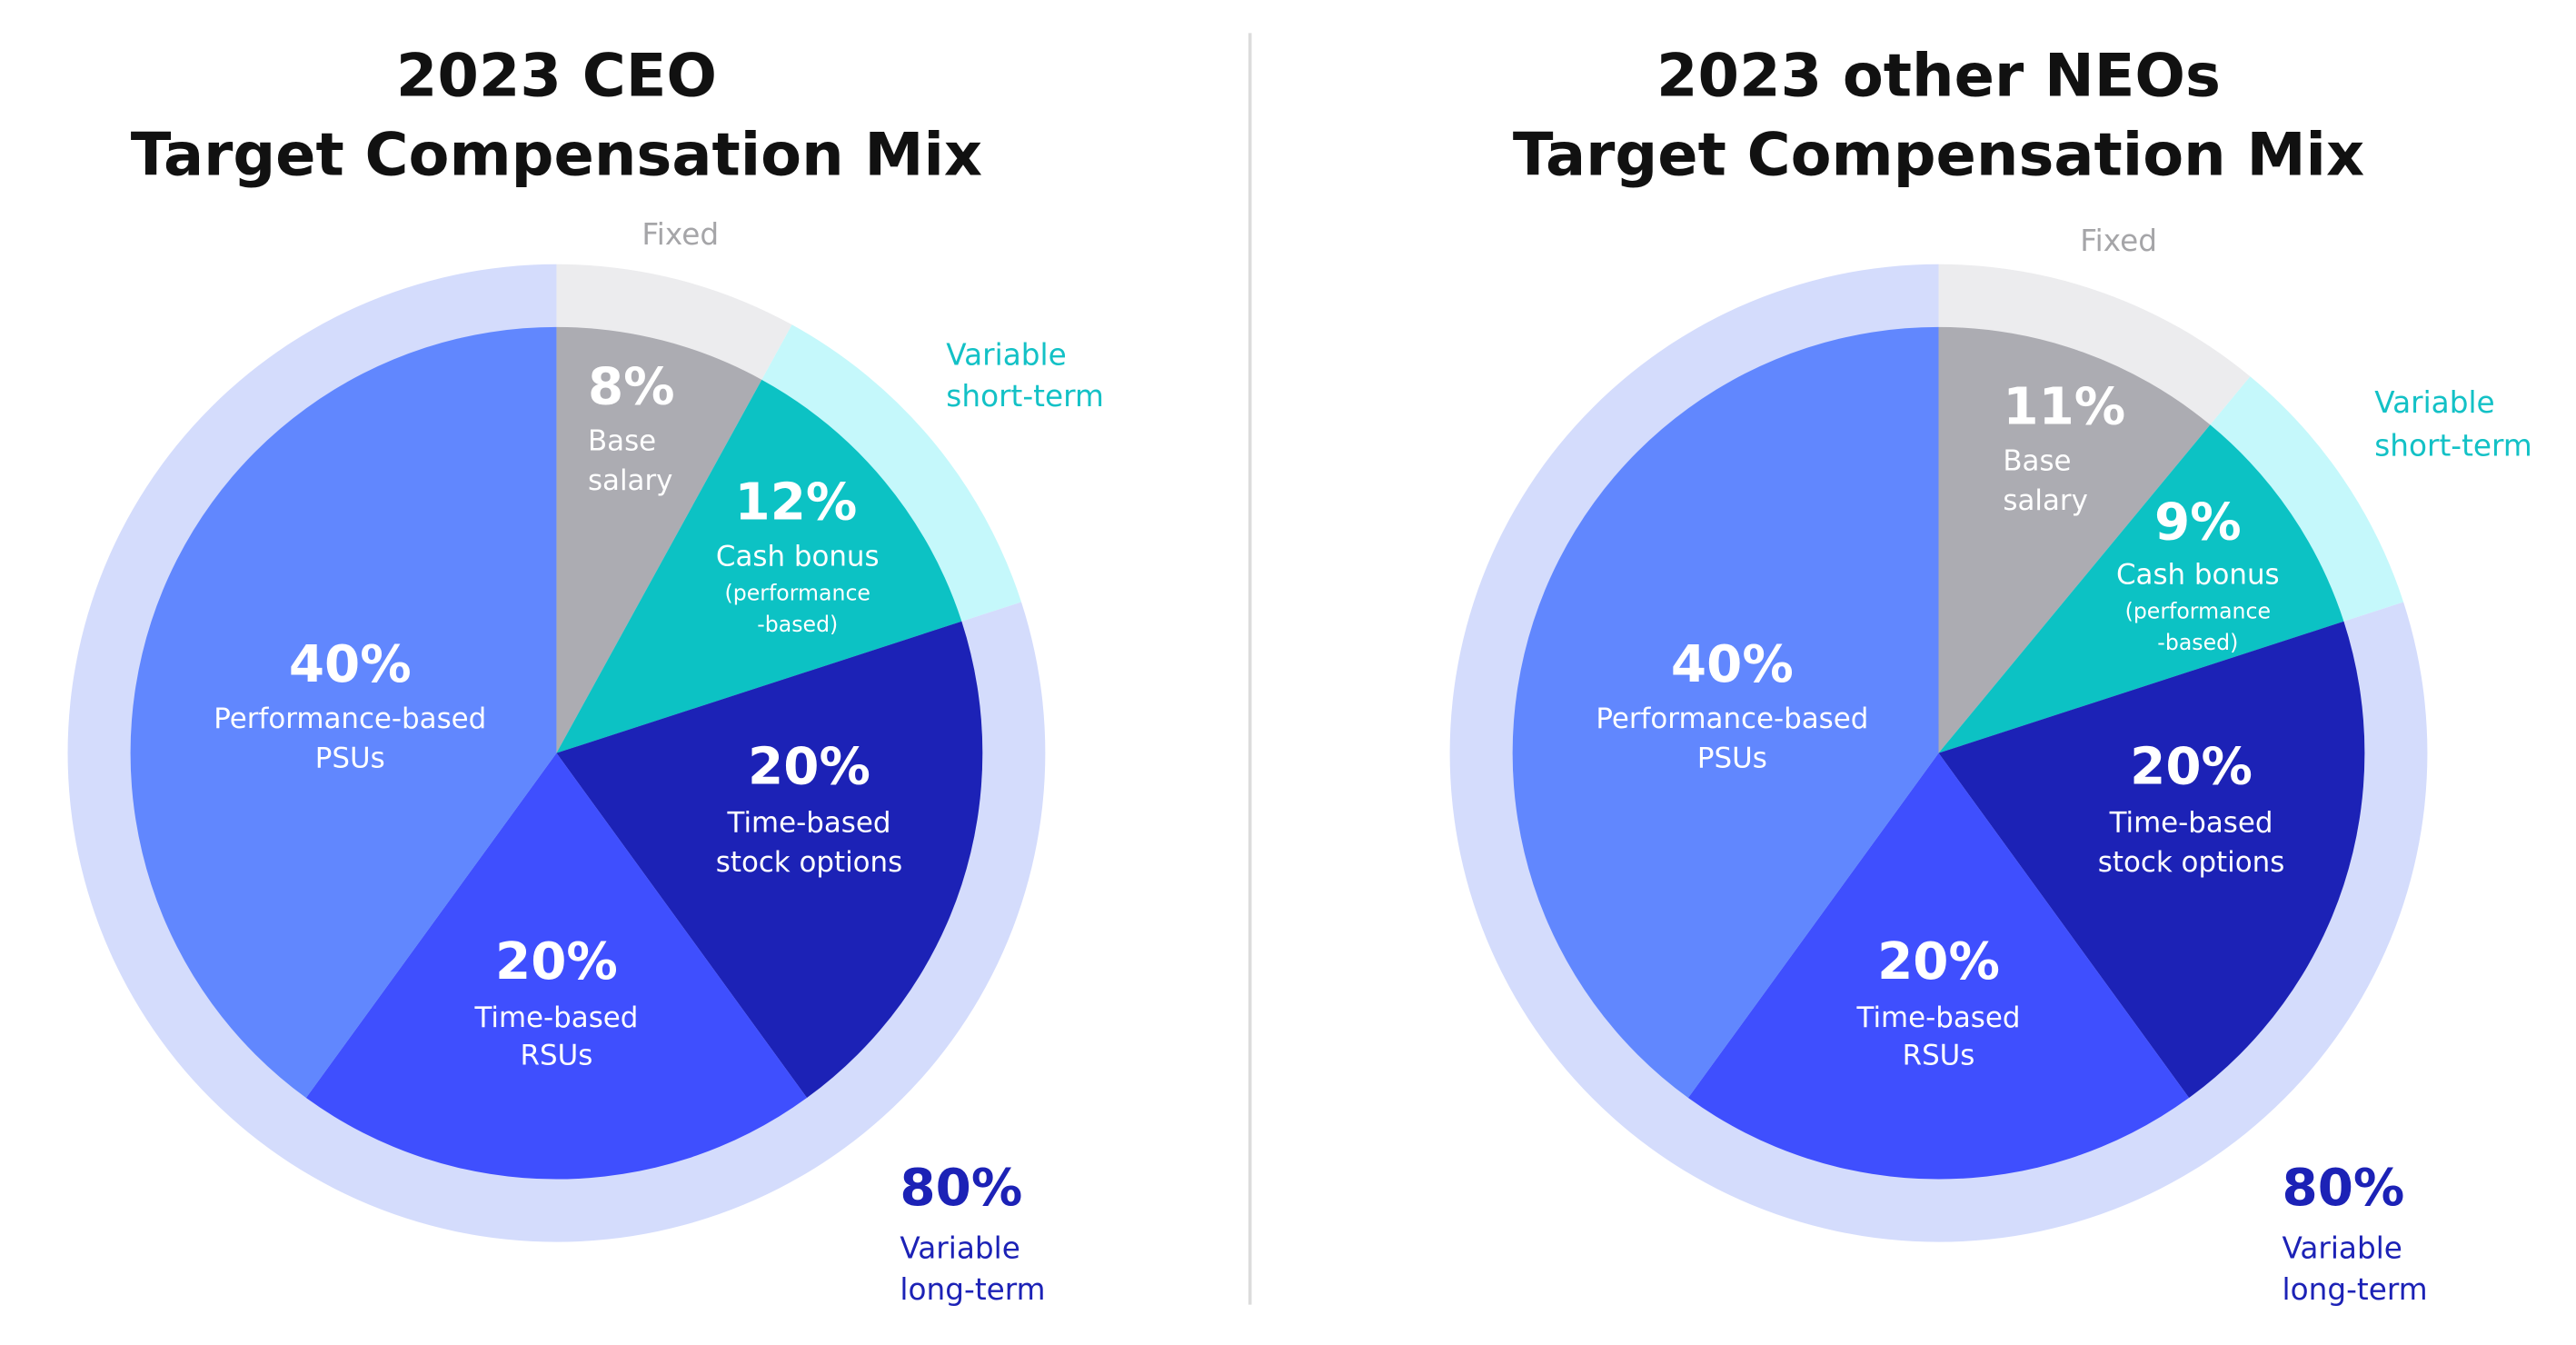 This screenshot has width=2576, height=1345. I want to click on slice-value-label: 11%, so click(2064, 406).